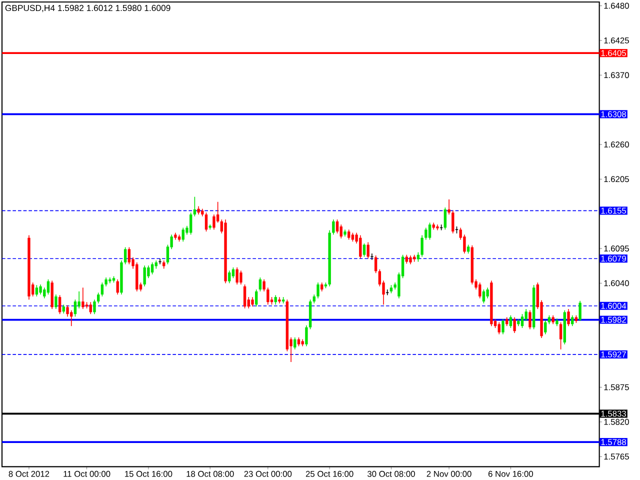  Describe the element at coordinates (330, 473) in the screenshot. I see `x-tick-label: 25 Oct 16:00` at that location.